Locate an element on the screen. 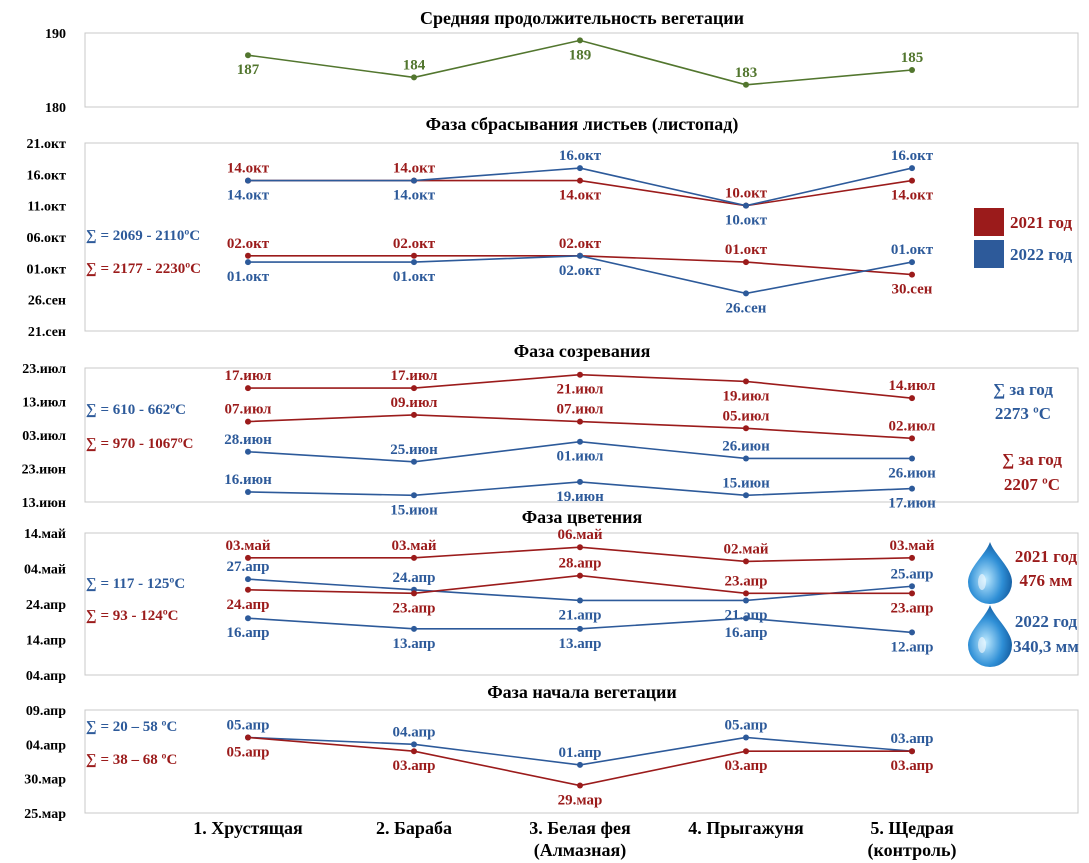  x-category-label: 1. Хрустящая is located at coordinates (248, 828).